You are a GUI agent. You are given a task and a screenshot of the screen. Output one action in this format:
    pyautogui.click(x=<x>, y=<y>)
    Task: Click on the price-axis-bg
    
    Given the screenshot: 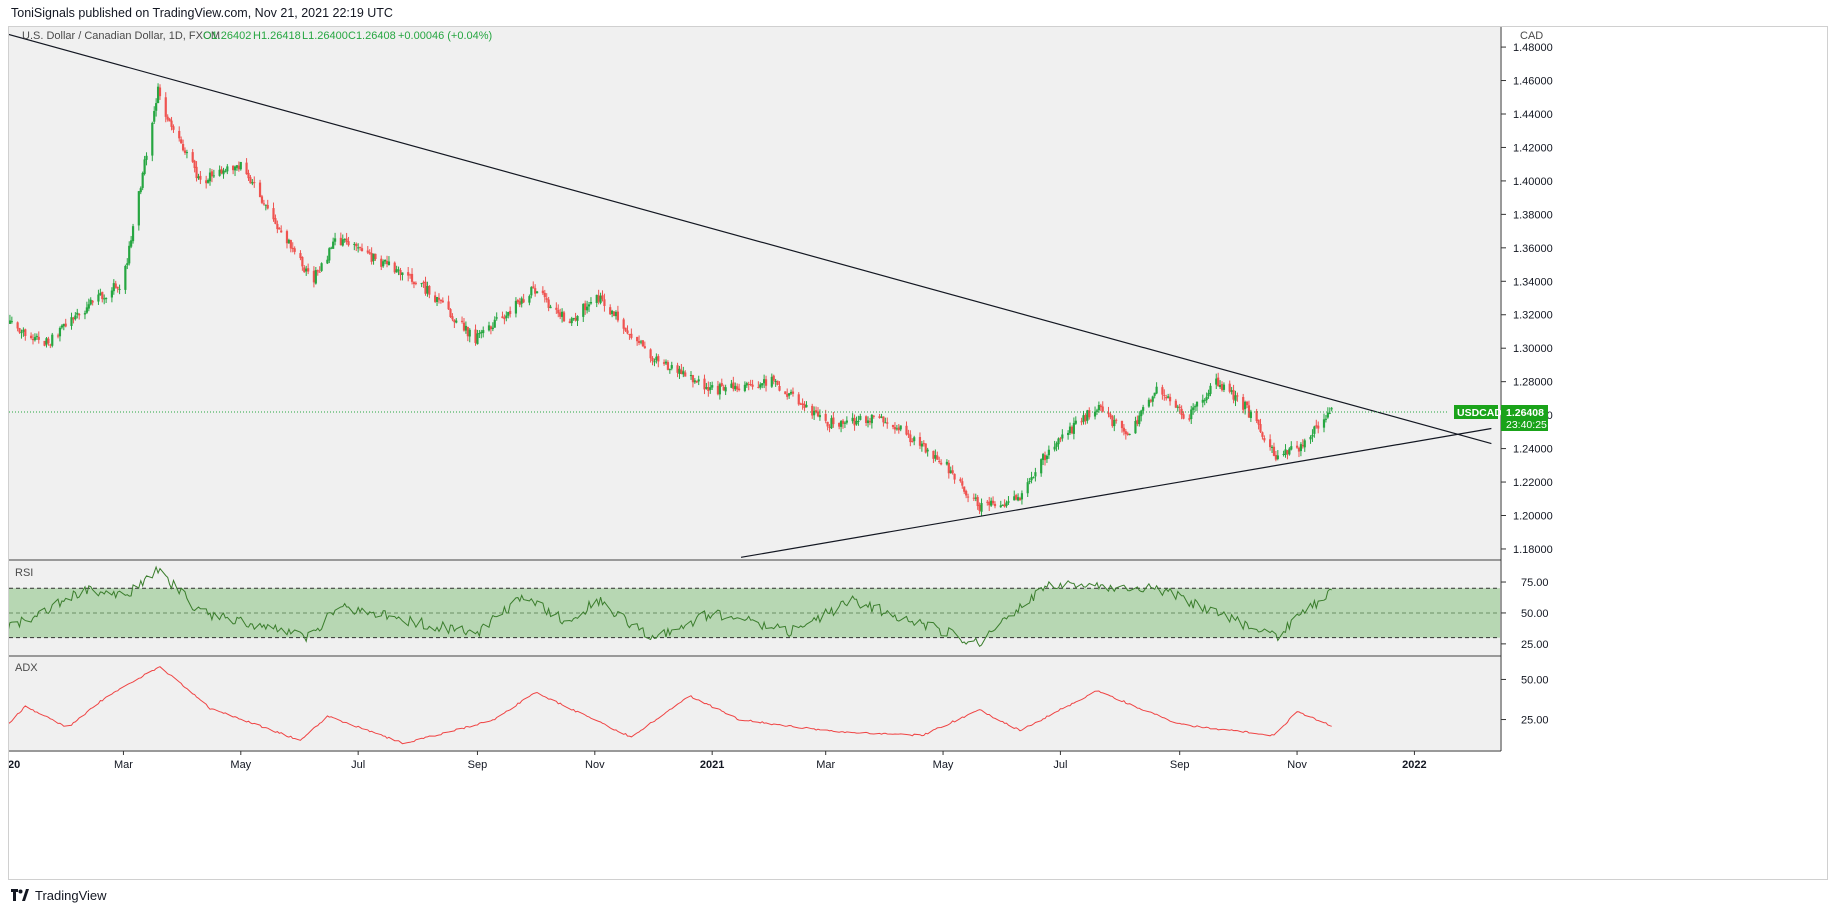 What is the action you would take?
    pyautogui.click(x=1664, y=388)
    